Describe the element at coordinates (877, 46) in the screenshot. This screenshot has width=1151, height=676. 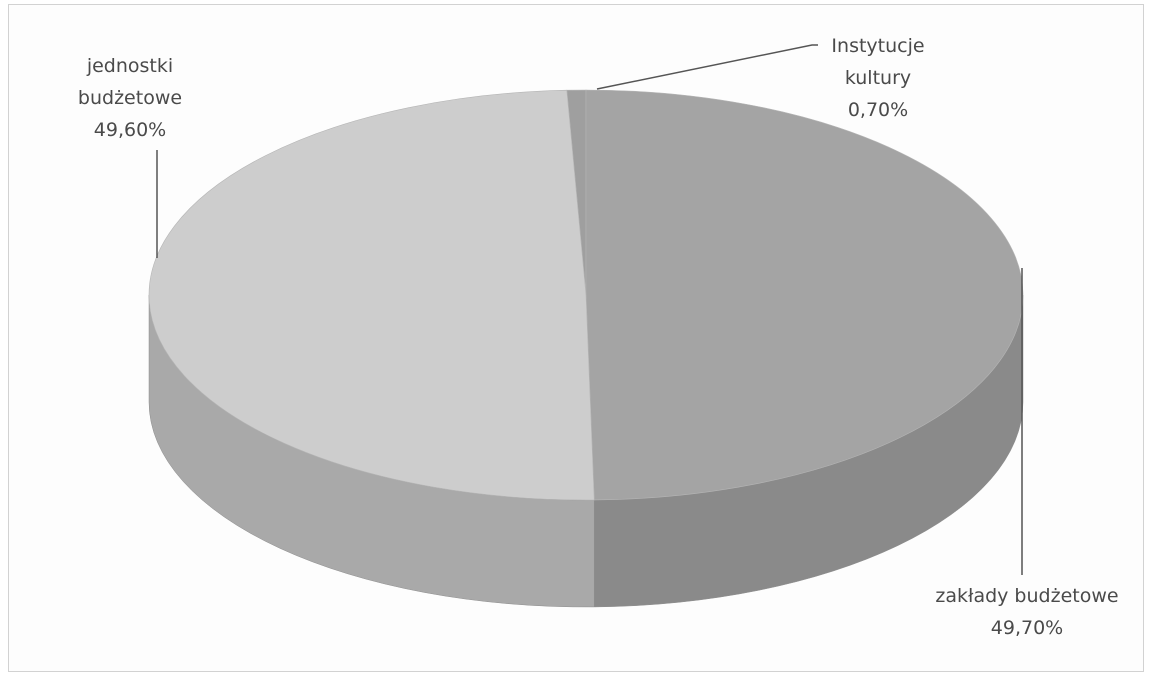
I see `label-instytucje-line1: Instytucje` at that location.